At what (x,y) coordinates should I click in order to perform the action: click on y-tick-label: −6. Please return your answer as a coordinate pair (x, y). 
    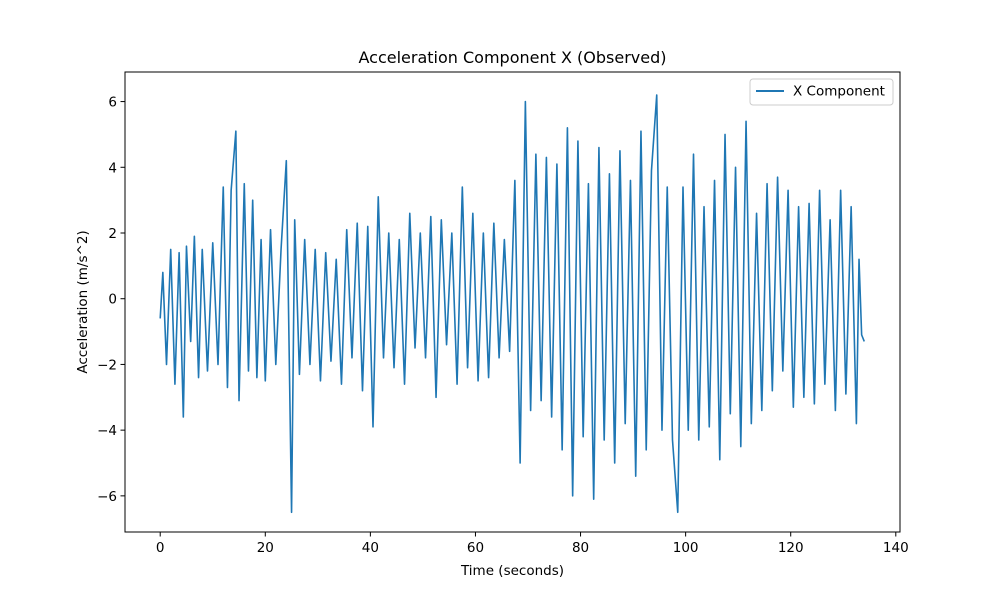
    Looking at the image, I should click on (107, 497).